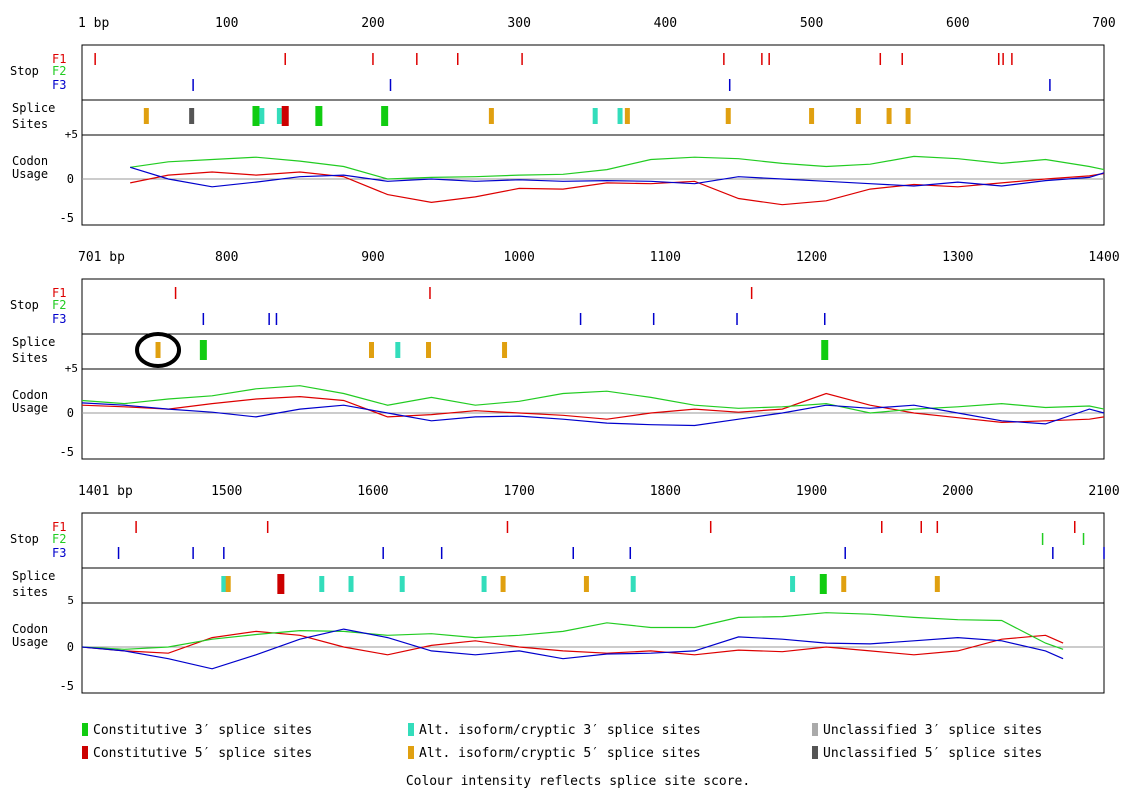 The width and height of the screenshot is (1137, 795). Describe the element at coordinates (226, 23) in the screenshot. I see `tick-label: 100` at that location.